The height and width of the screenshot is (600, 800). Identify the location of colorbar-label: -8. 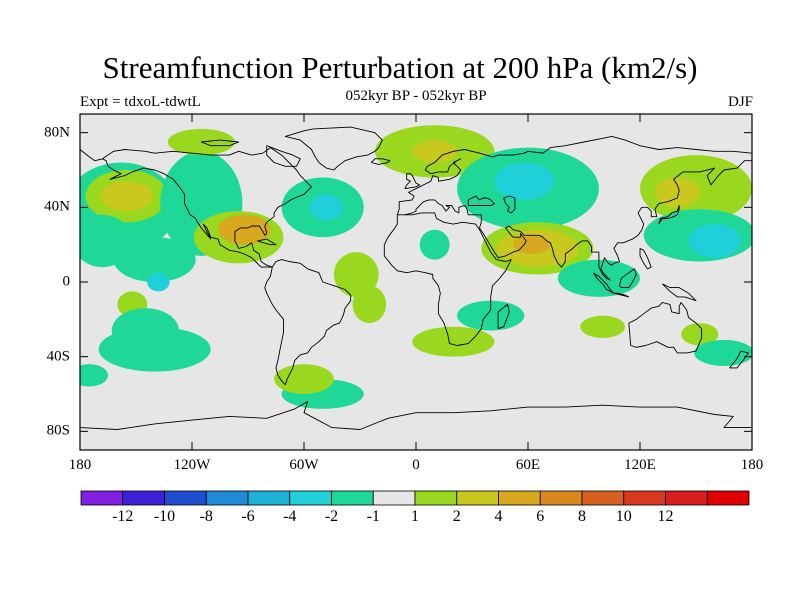
(206, 516).